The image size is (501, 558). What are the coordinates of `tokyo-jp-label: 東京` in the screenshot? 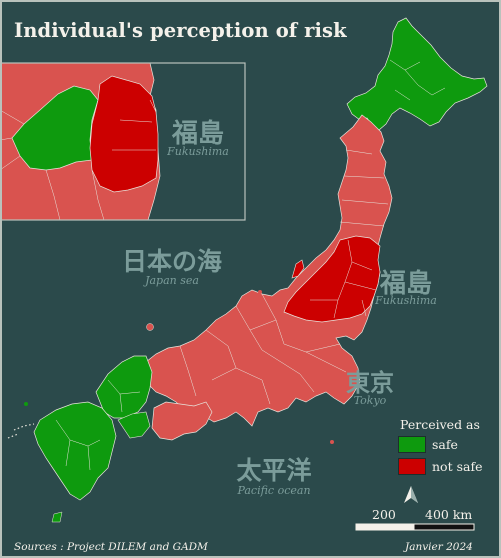 It's located at (370, 383).